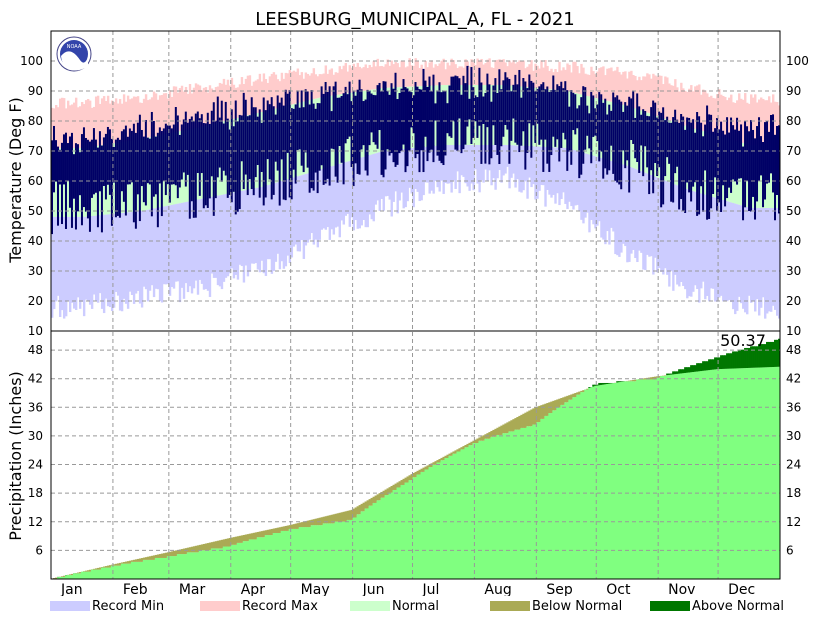 The image size is (830, 620). Describe the element at coordinates (414, 19) in the screenshot. I see `chart-title: LEESBURG_MUNICIPAL_A, FL - 2021` at that location.